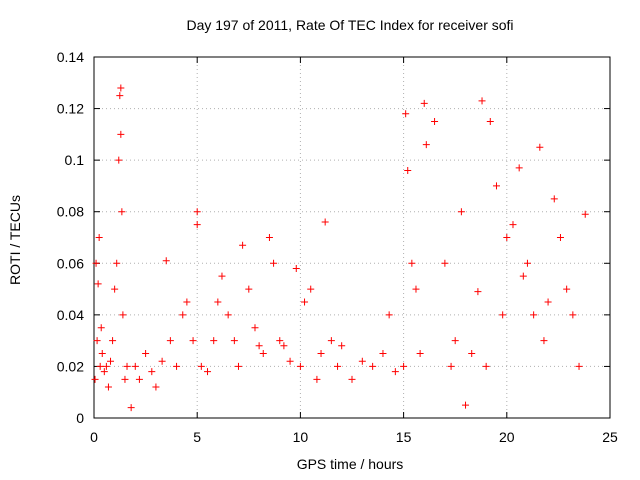 The width and height of the screenshot is (640, 480). What do you see at coordinates (70, 212) in the screenshot?
I see `y-tick-label: 0.08` at bounding box center [70, 212].